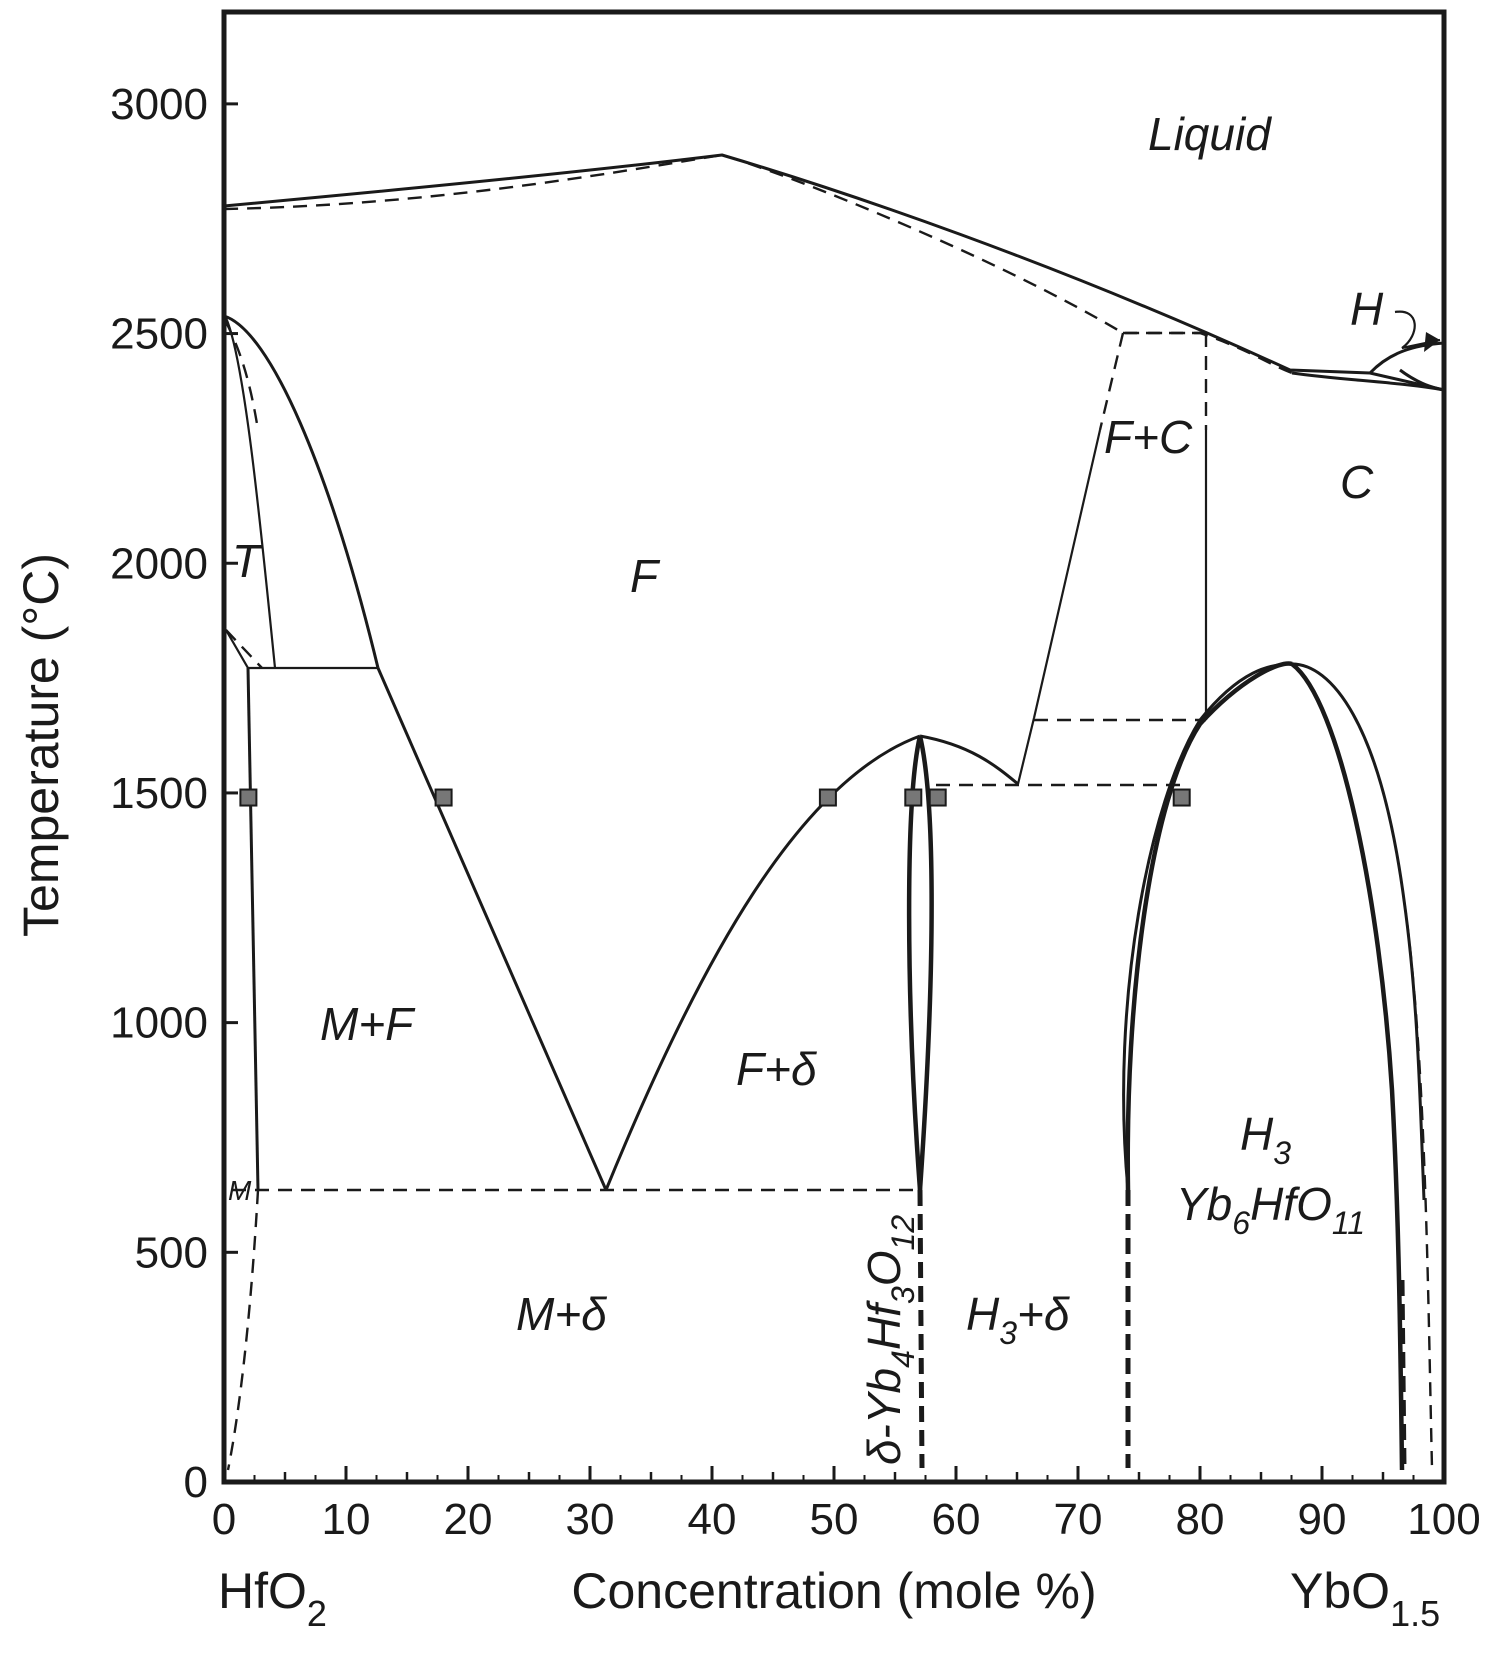 The image size is (1496, 1665). I want to click on y-axis-title: Temperature (°C), so click(41, 745).